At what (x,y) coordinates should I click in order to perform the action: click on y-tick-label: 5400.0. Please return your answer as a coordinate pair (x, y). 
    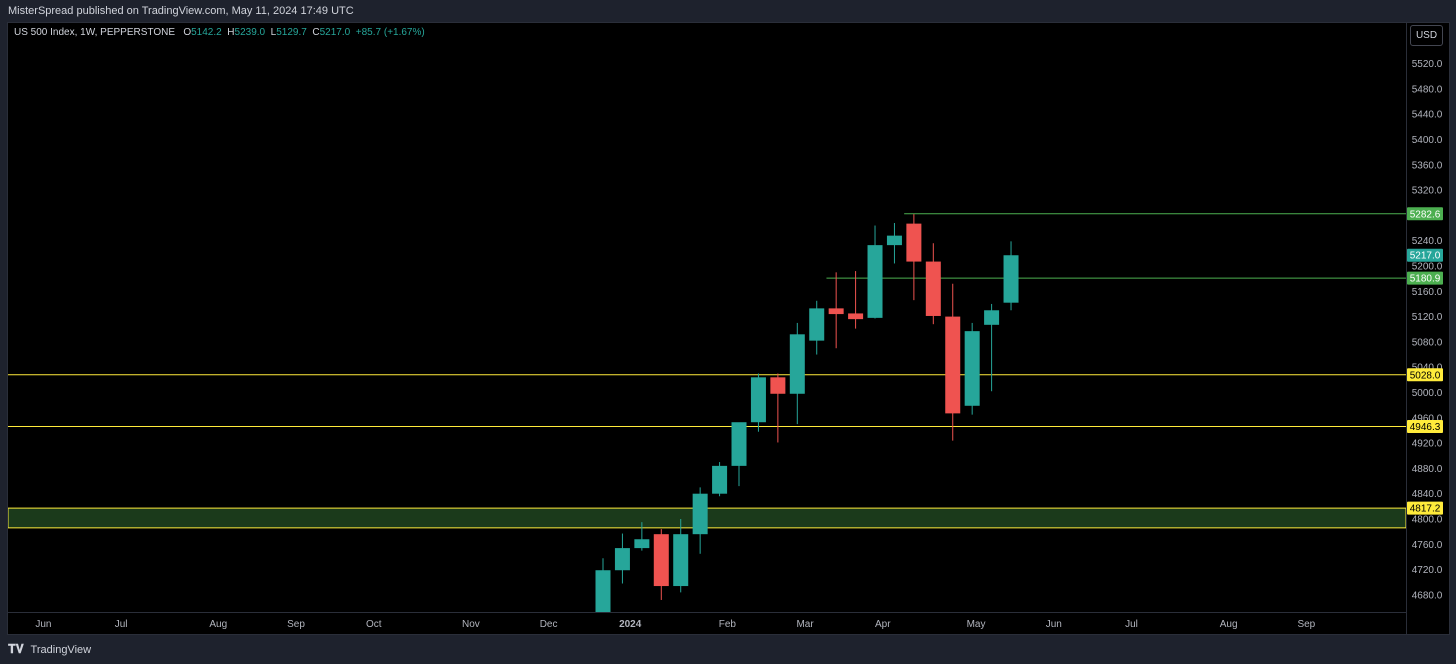
    Looking at the image, I should click on (1427, 140).